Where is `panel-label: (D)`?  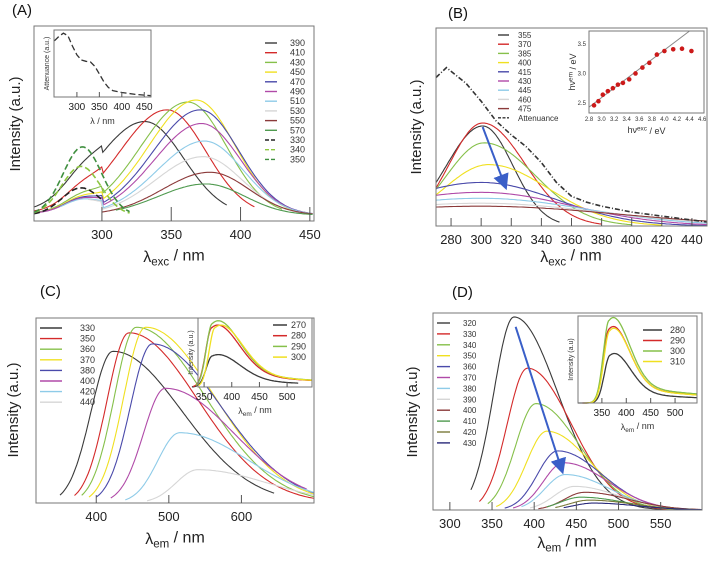
panel-label: (D) is located at coordinates (462, 292).